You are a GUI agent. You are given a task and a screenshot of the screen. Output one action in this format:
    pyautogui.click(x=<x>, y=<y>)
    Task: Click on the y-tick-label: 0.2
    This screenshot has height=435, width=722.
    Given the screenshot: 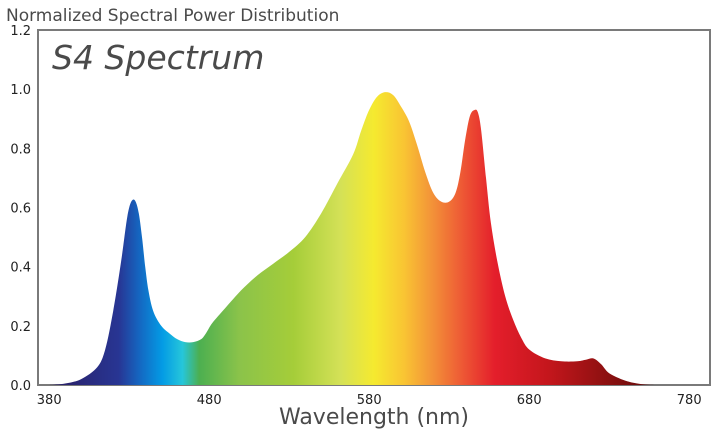 What is the action you would take?
    pyautogui.click(x=20, y=327)
    